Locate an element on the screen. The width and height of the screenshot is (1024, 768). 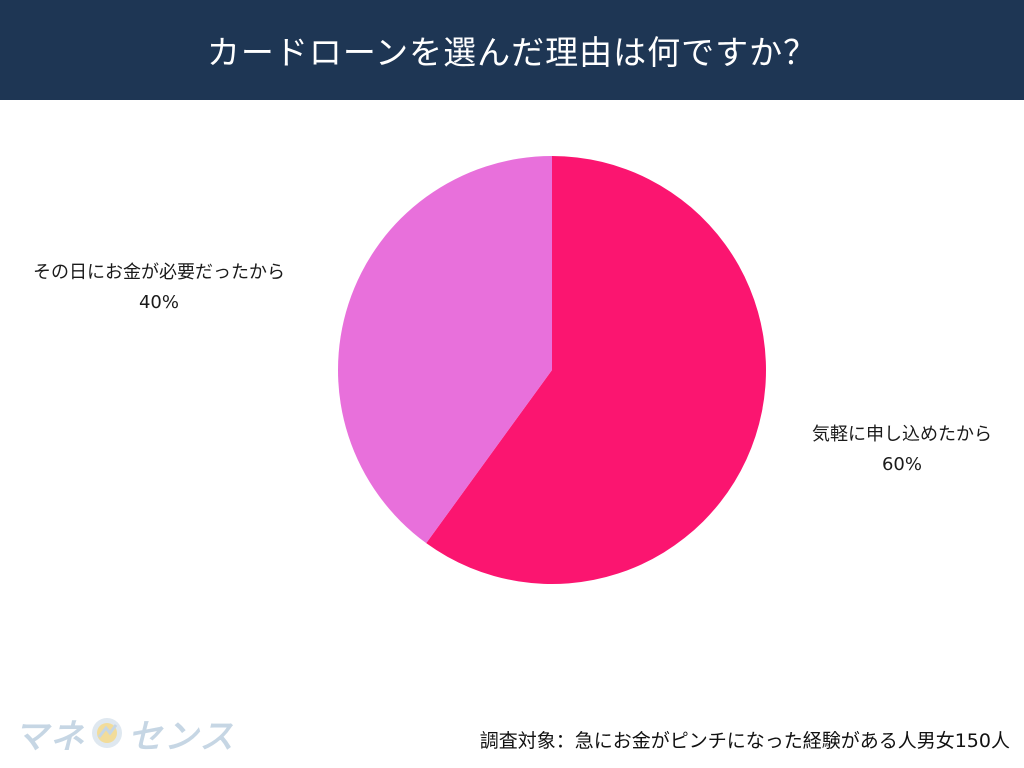
logo-emblem-icon is located at coordinates (107, 733).